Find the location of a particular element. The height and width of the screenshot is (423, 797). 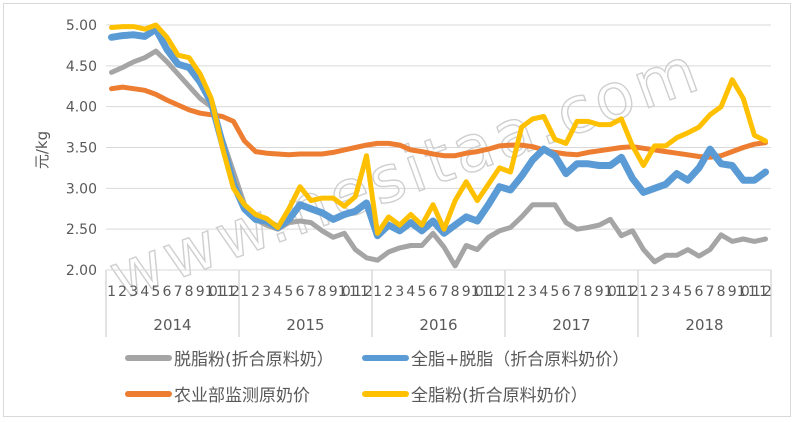

y-tick-label: 2.00 is located at coordinates (81, 271).